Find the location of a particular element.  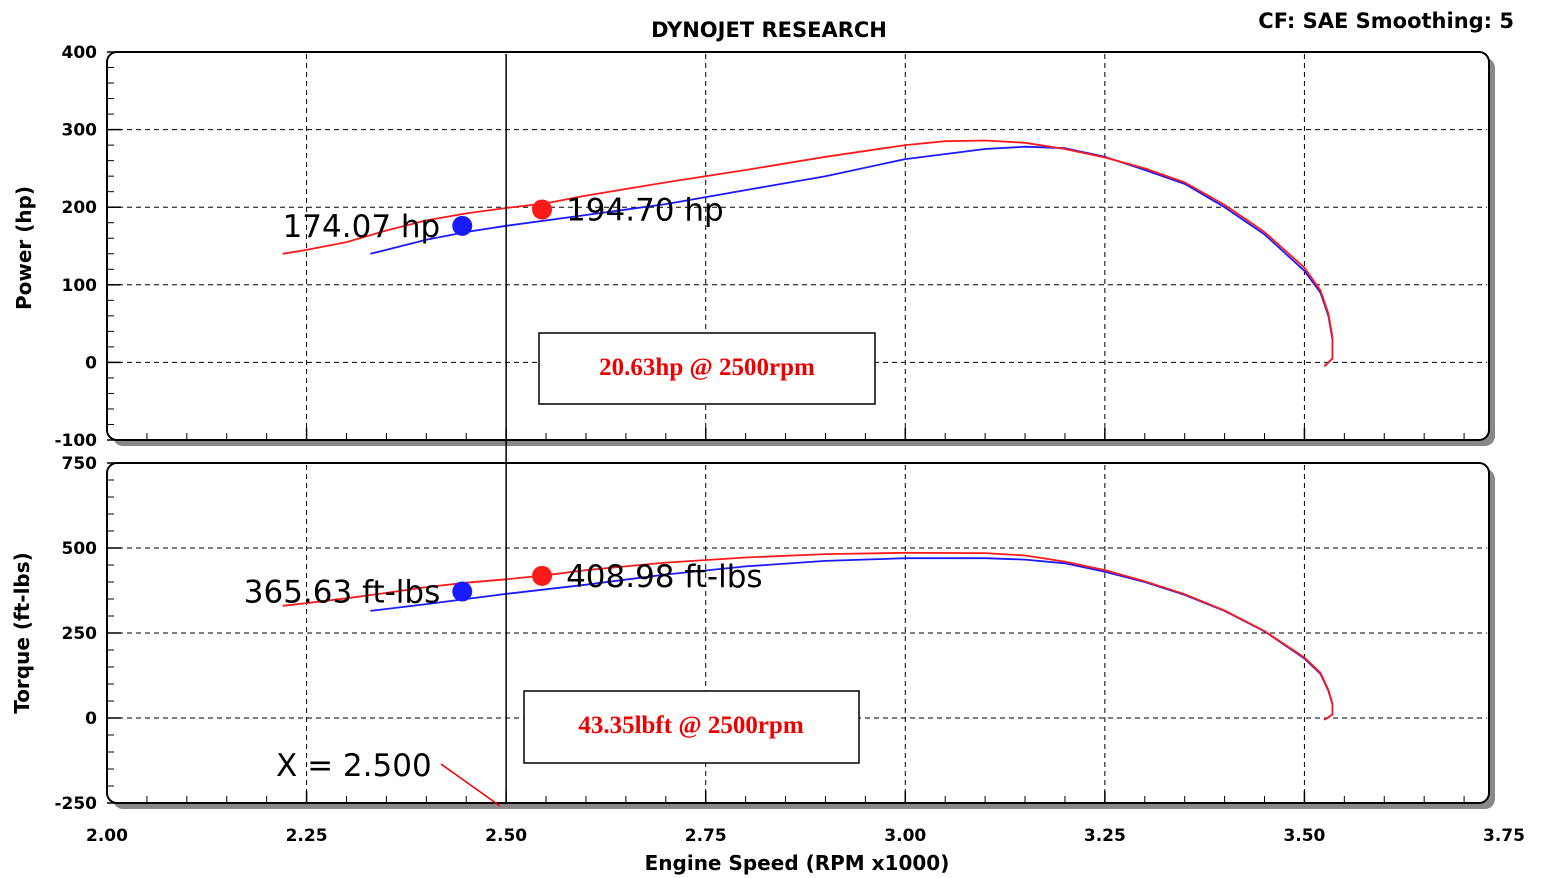

cursor-leader-line is located at coordinates (470, 785).